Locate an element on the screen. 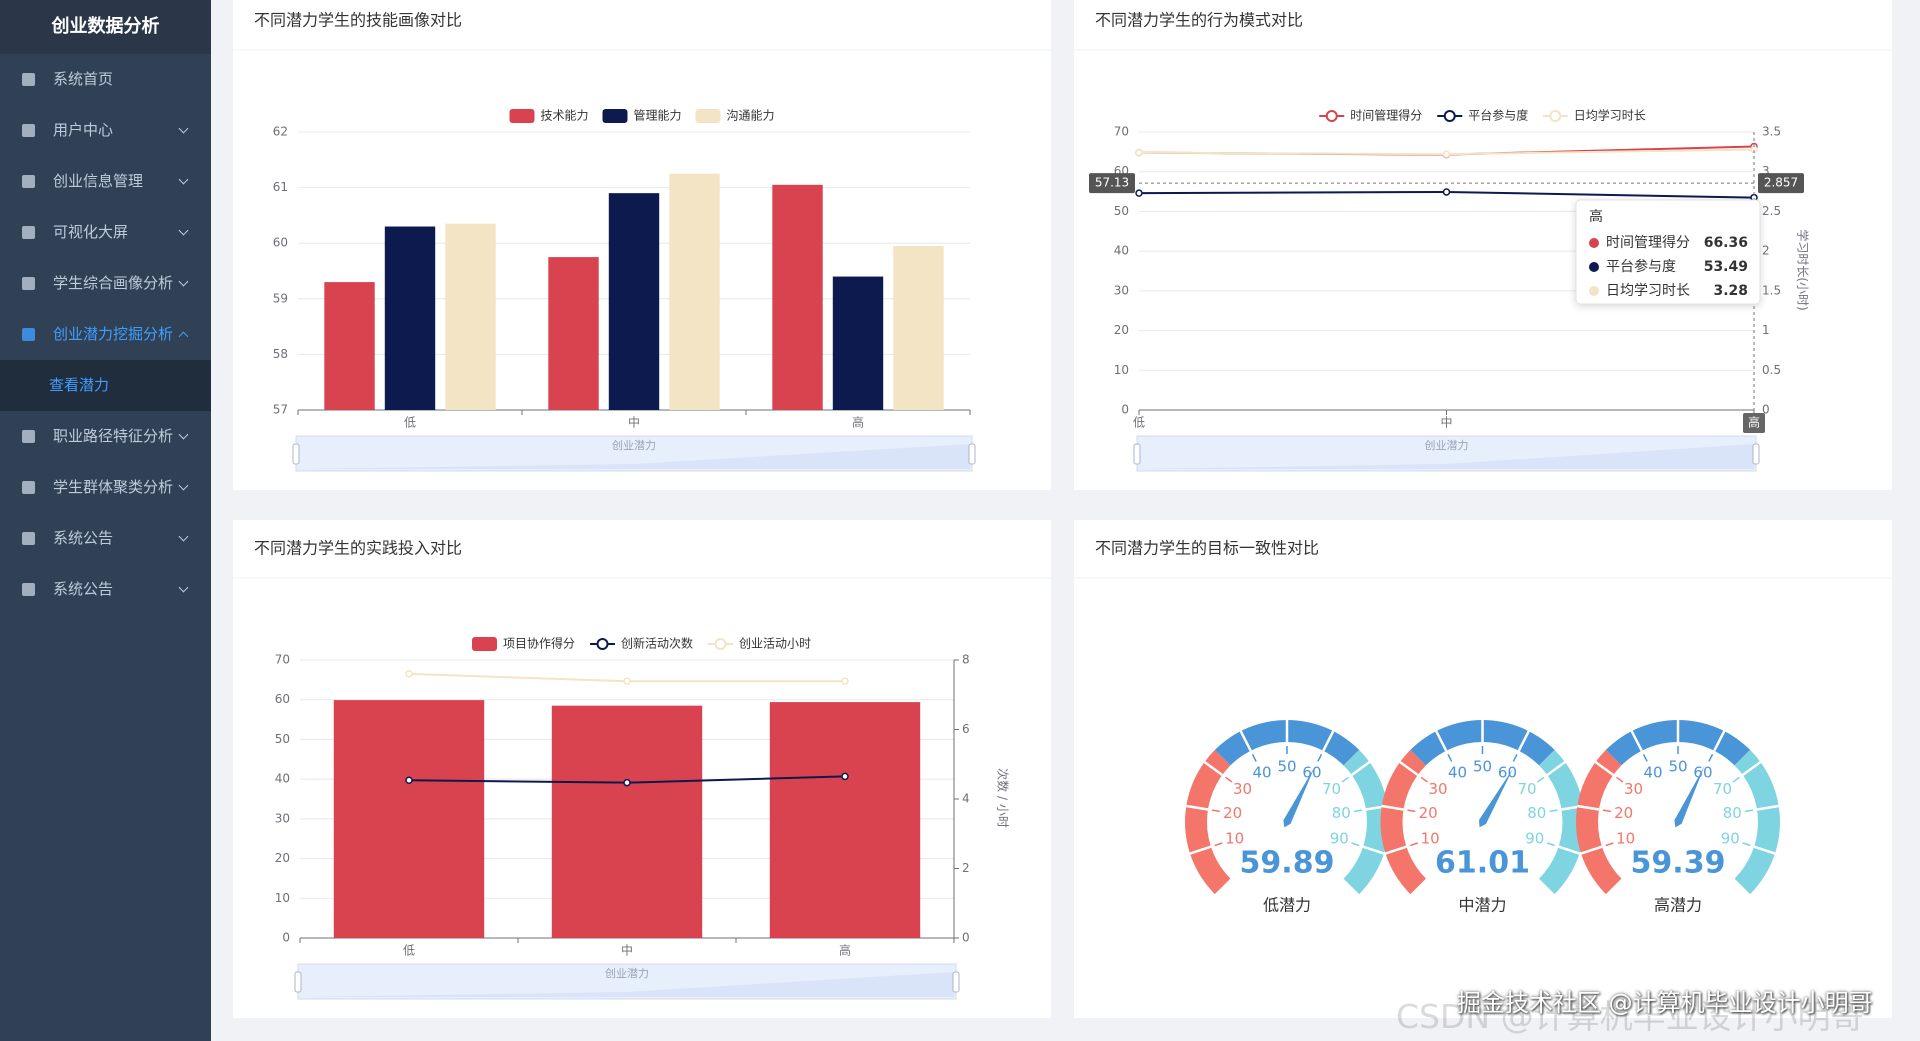  tooltip-marker is located at coordinates (1594, 291).